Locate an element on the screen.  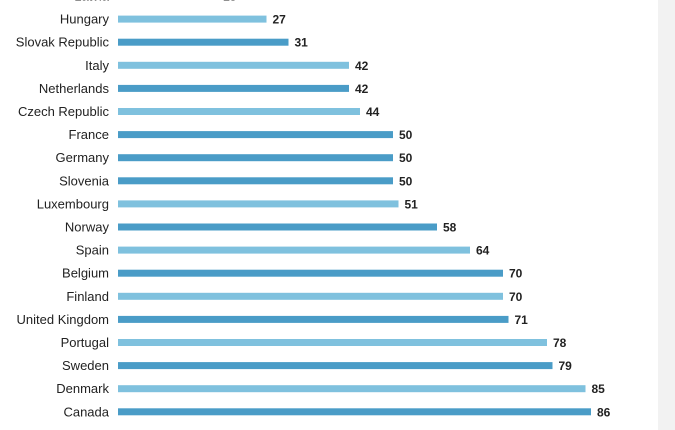
category-label: Netherlands is located at coordinates (74, 88).